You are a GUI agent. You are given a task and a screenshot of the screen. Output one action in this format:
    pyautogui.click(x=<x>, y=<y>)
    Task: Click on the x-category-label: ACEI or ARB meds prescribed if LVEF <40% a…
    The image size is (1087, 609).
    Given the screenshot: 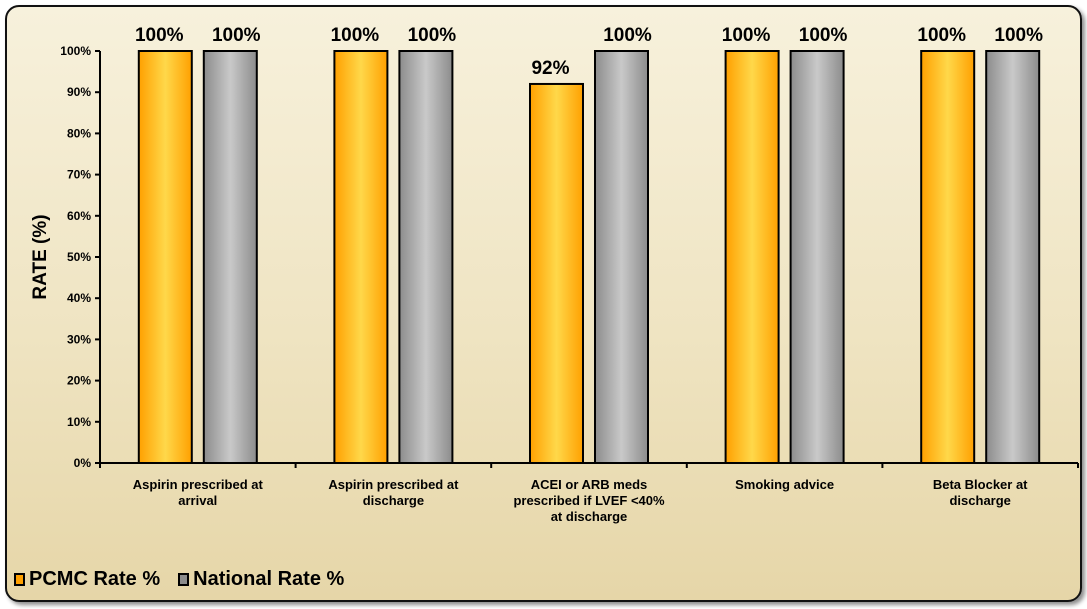 What is the action you would take?
    pyautogui.click(x=589, y=500)
    